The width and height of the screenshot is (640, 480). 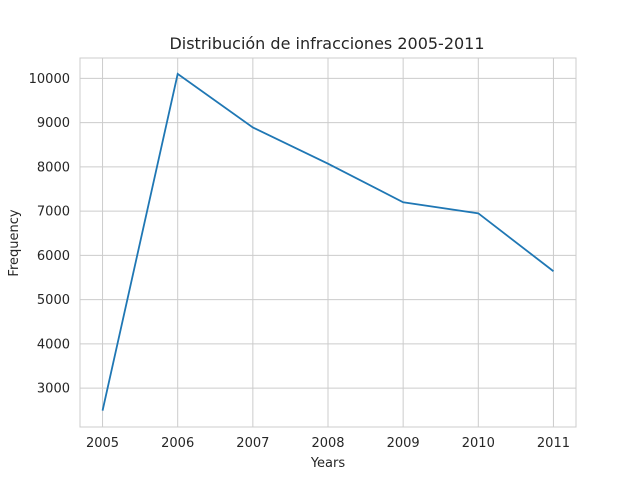 What do you see at coordinates (53, 212) in the screenshot?
I see `y-tick-label: 7000` at bounding box center [53, 212].